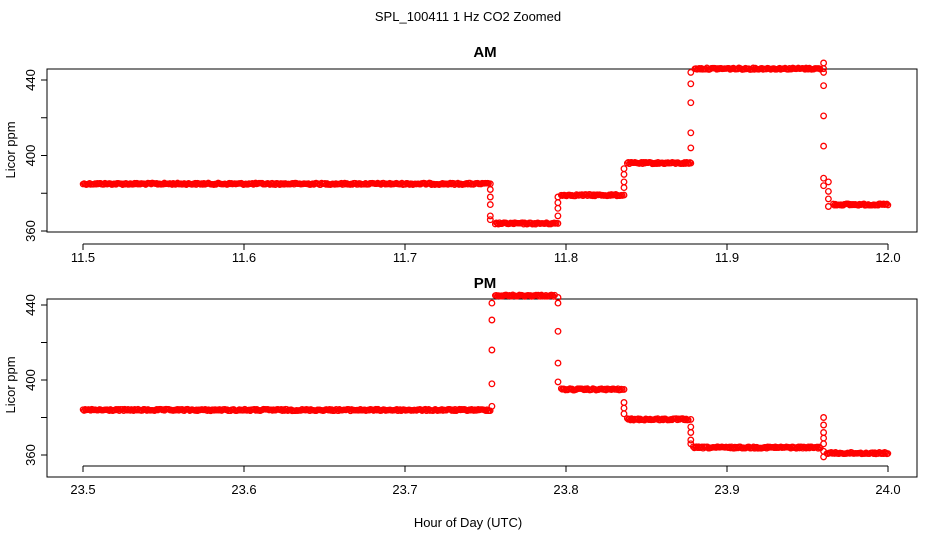  I want to click on am-y-axis-label: Licor ppm, so click(10, 149).